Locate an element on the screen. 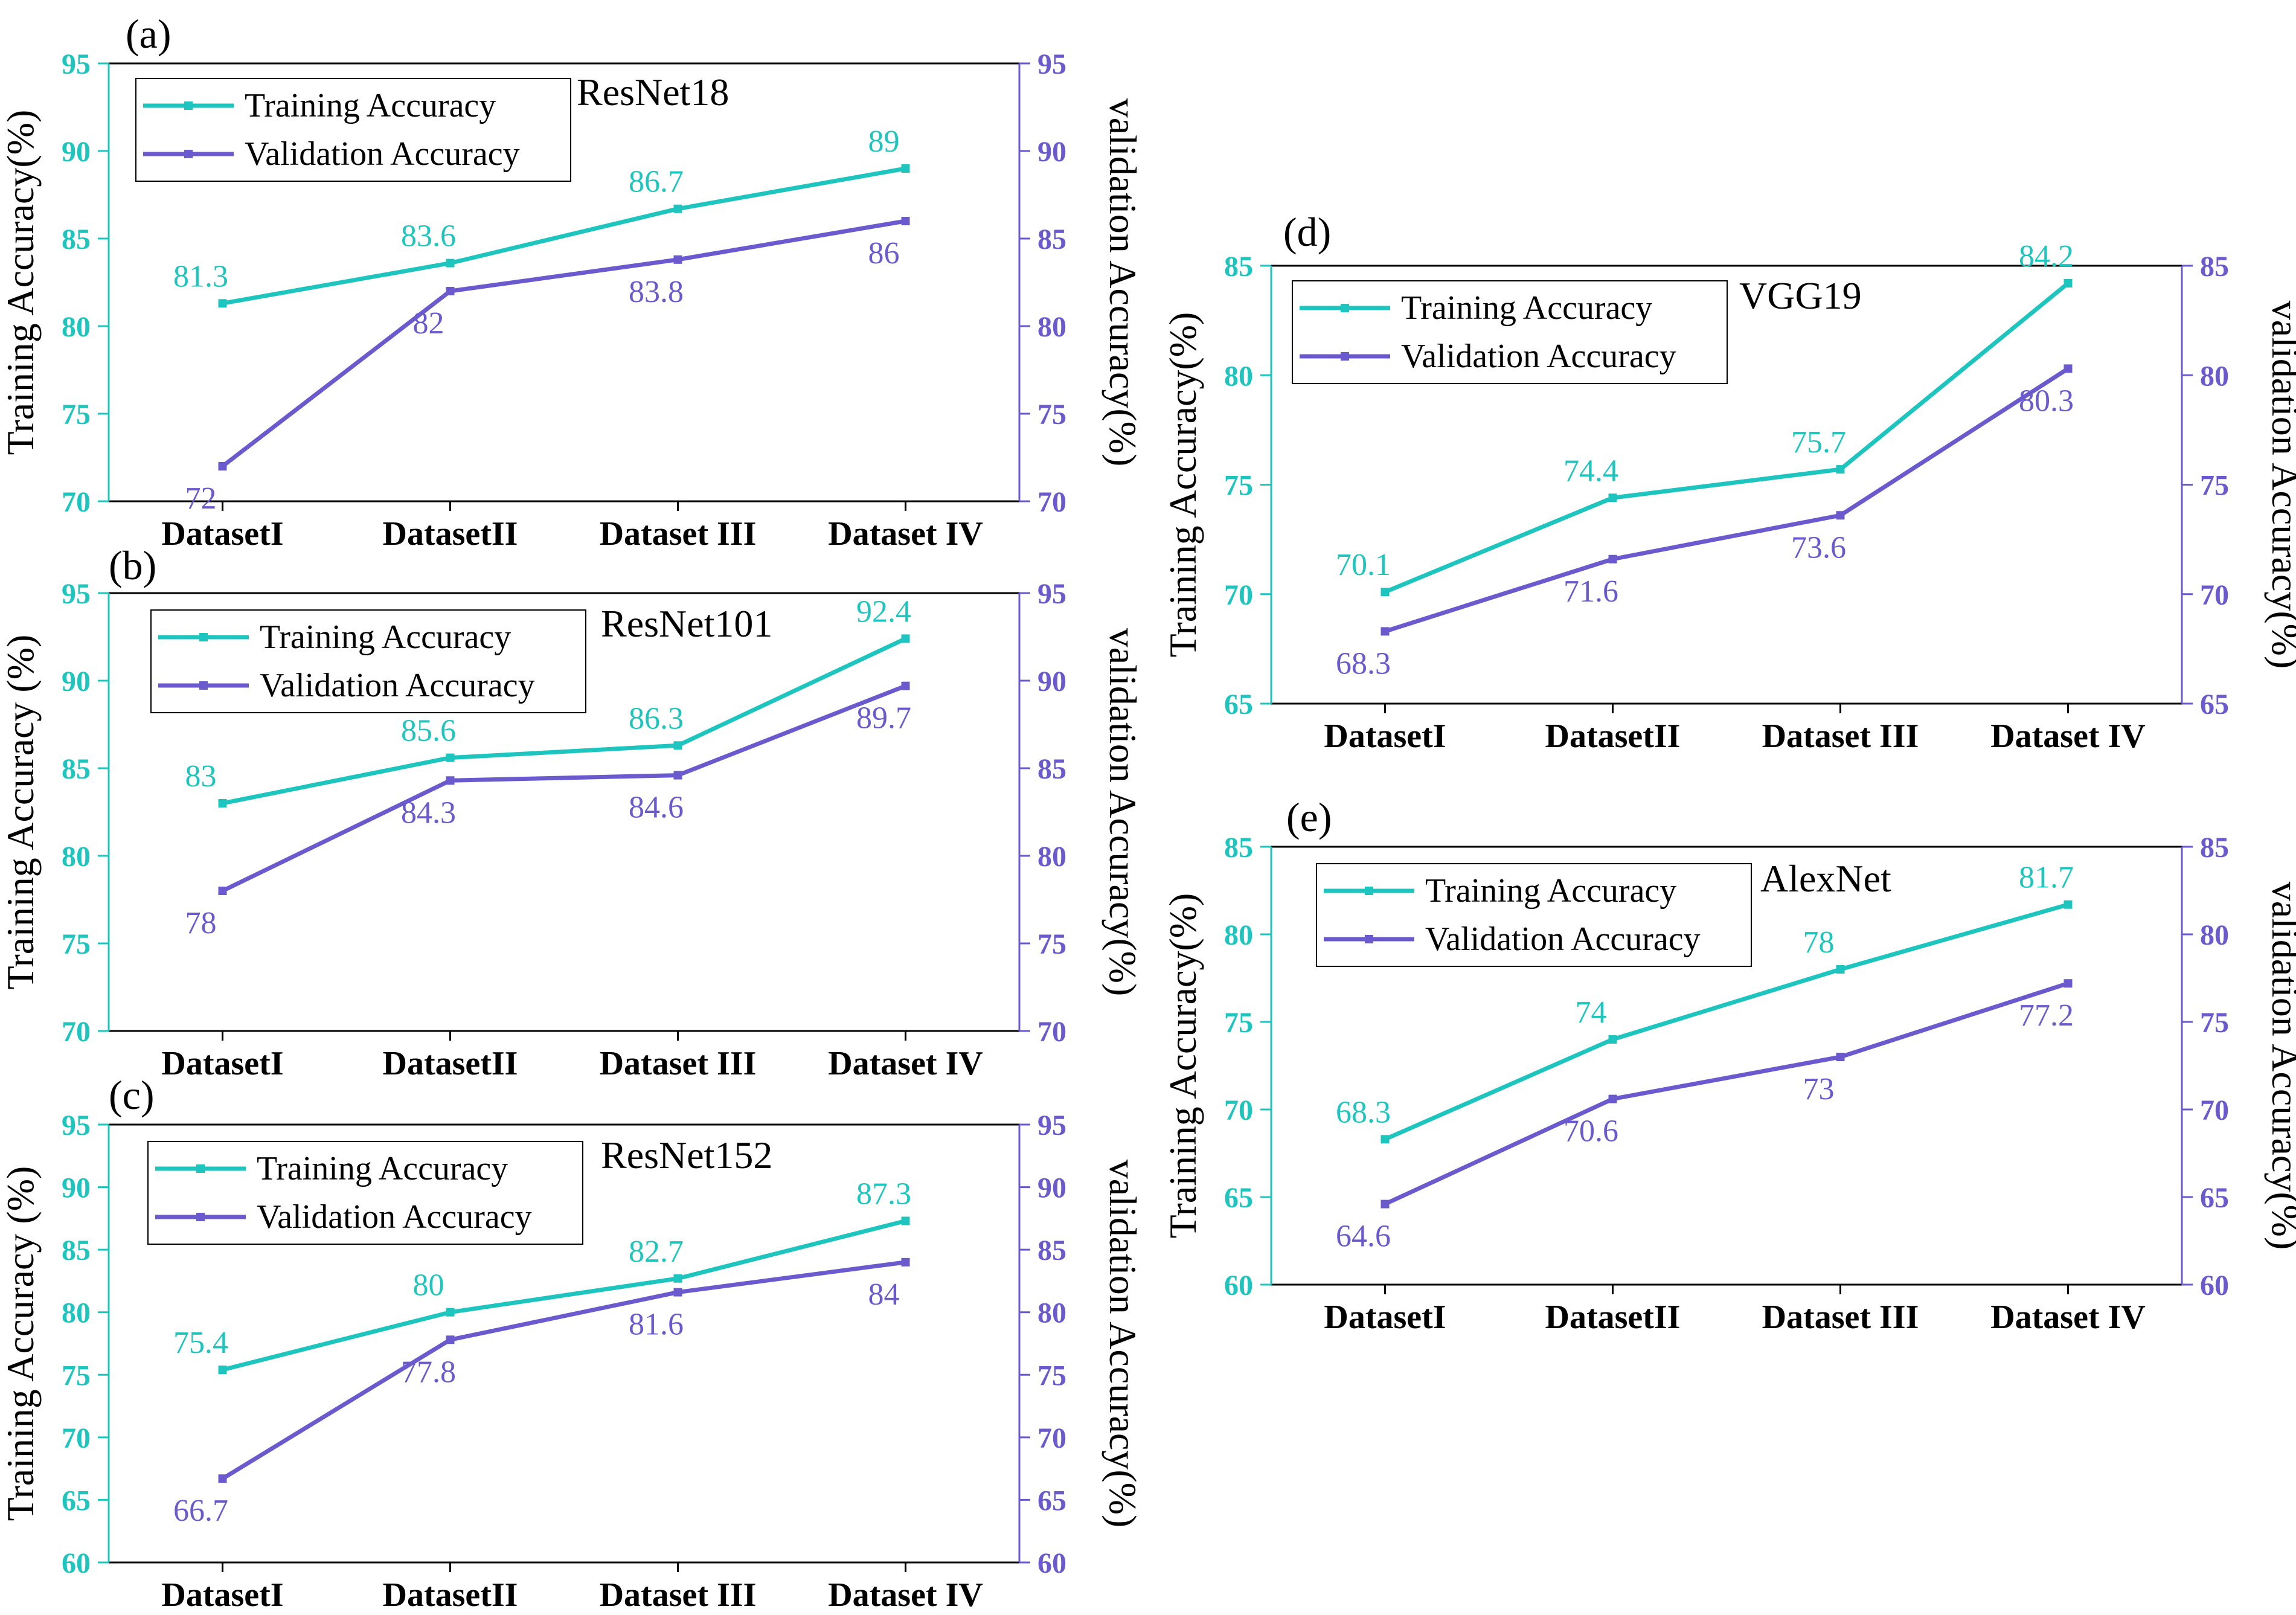 The image size is (2296, 1615). training-data-label: 86.3 is located at coordinates (656, 718).